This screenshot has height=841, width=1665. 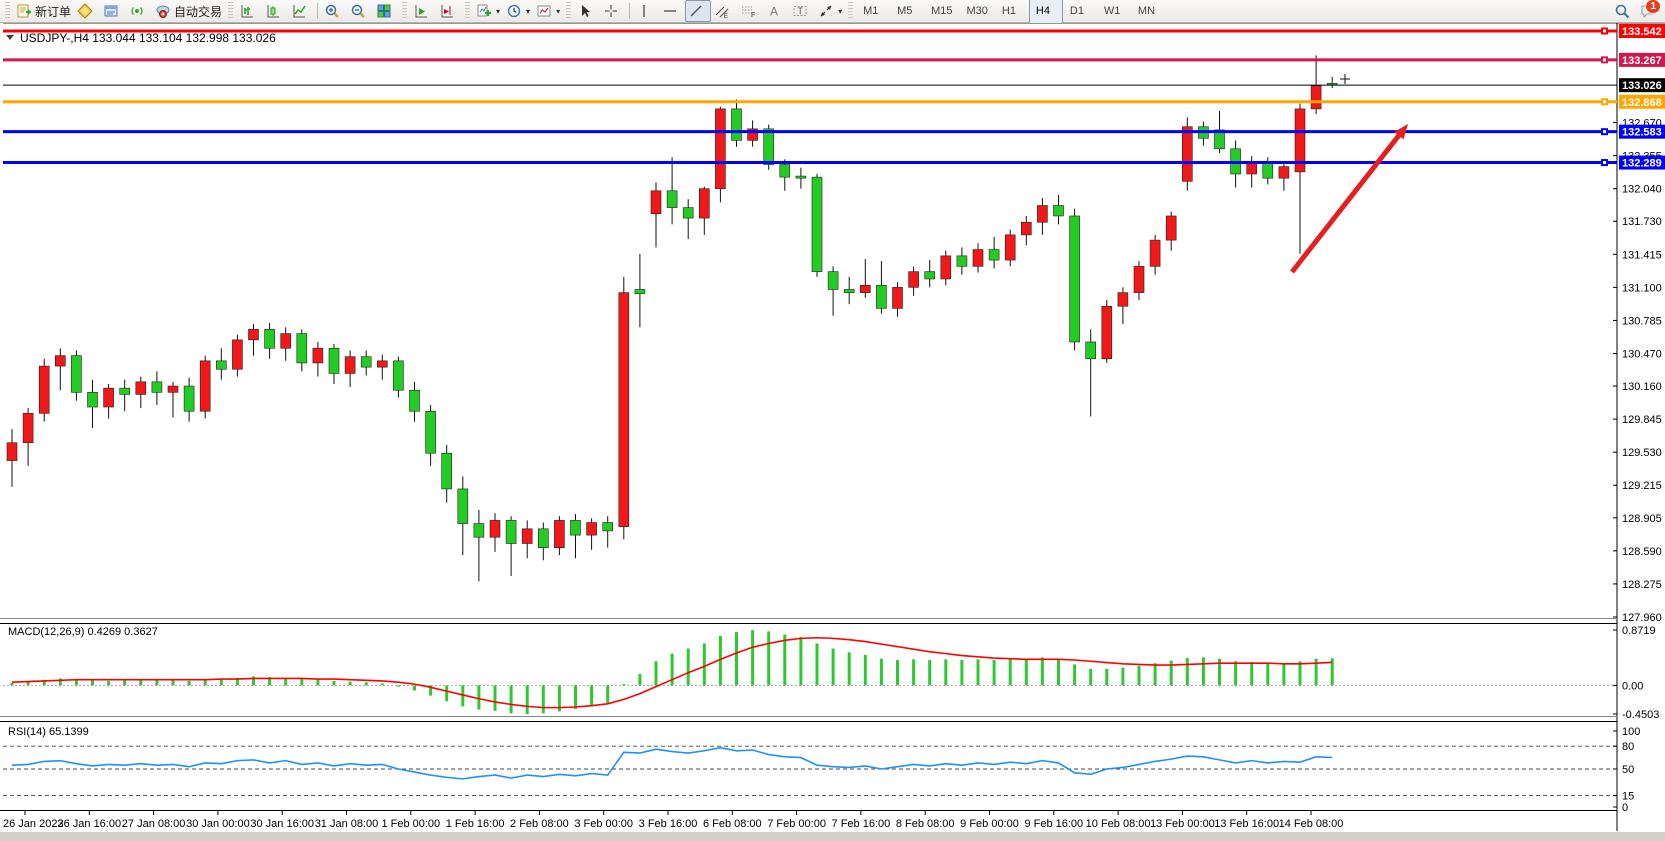 I want to click on timeframe-m15: M15, so click(x=942, y=11).